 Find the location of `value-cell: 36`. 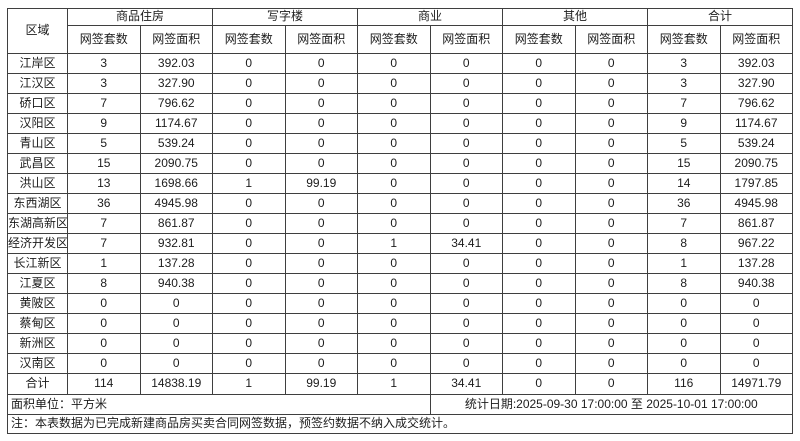

value-cell: 36 is located at coordinates (684, 203).